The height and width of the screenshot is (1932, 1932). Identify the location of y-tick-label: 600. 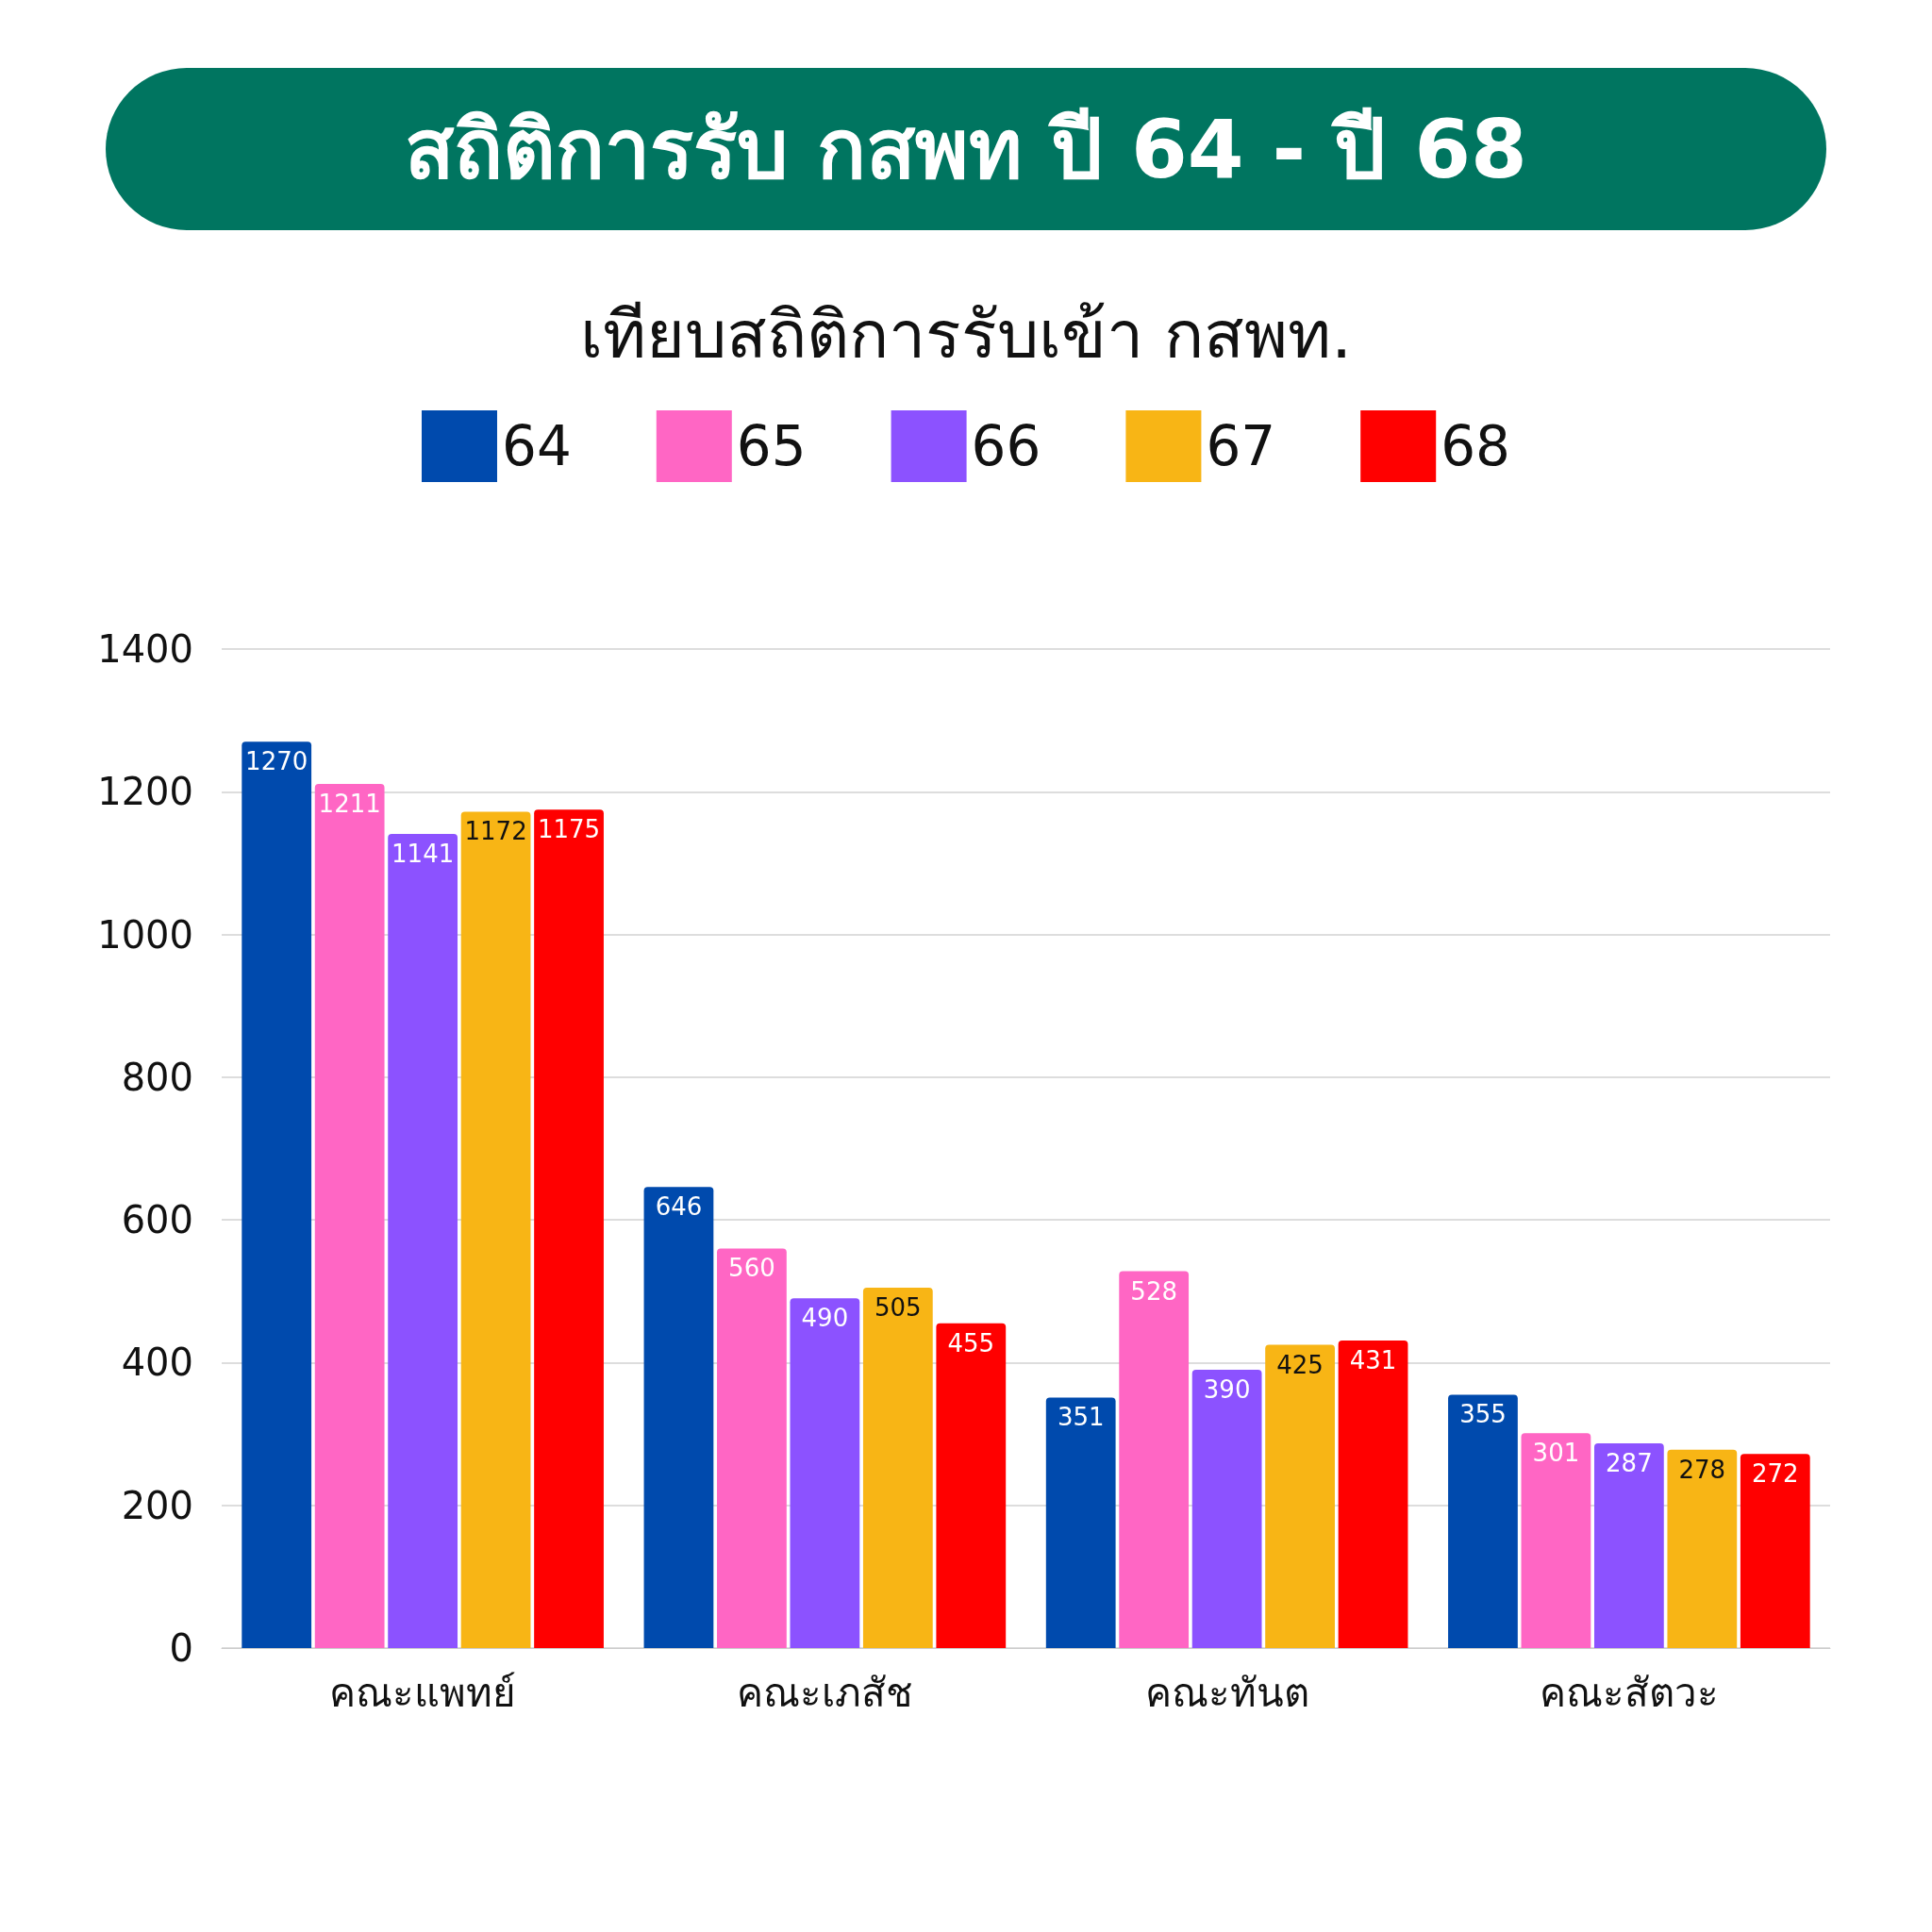
(157, 1220).